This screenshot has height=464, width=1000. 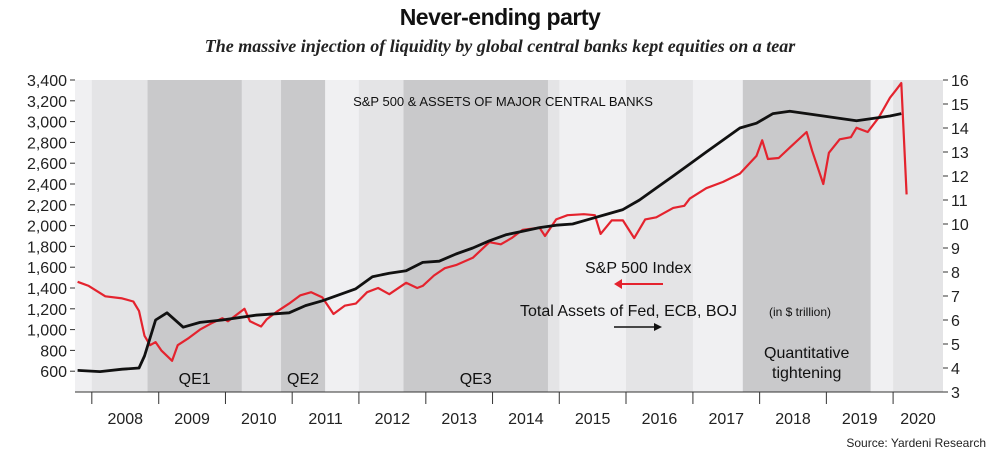 I want to click on y-left-tick-label: 600, so click(x=53, y=372).